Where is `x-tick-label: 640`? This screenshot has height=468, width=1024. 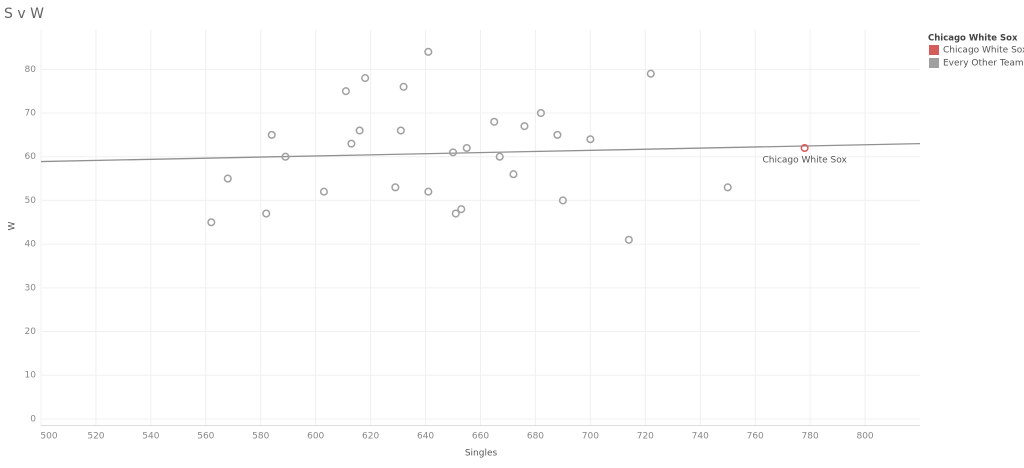
x-tick-label: 640 is located at coordinates (425, 437).